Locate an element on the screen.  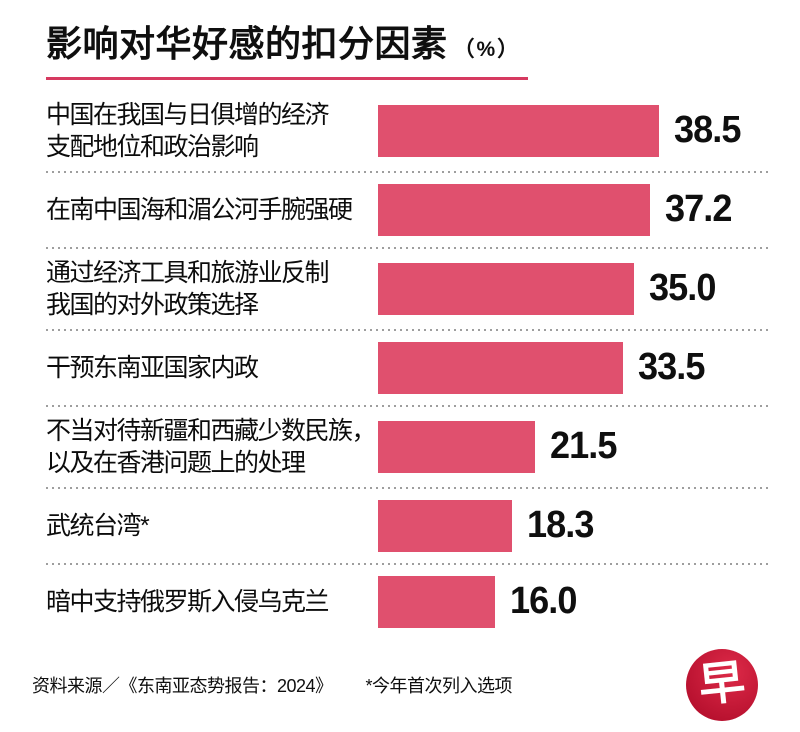
value-label: 33.5 is located at coordinates (671, 367).